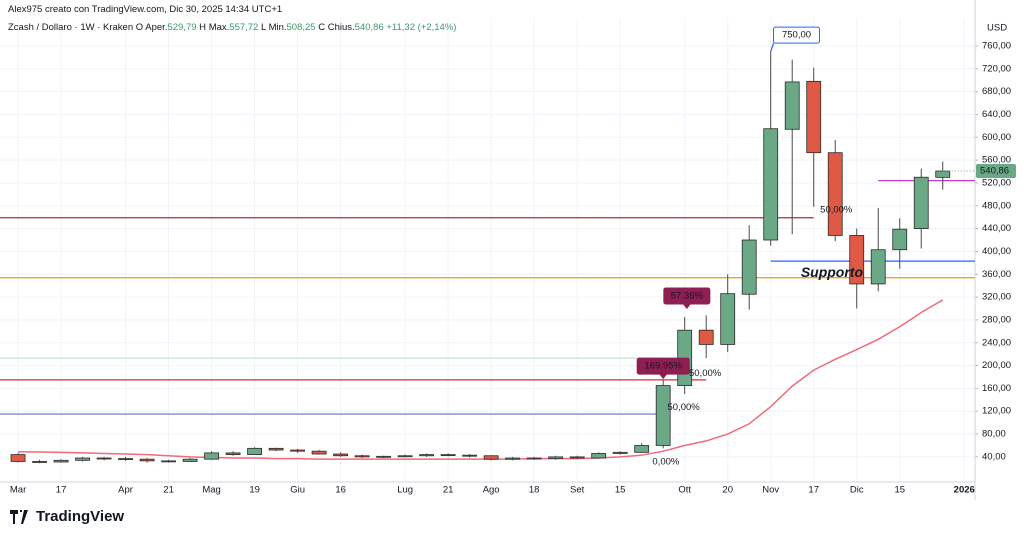 The image size is (1024, 538). Describe the element at coordinates (996, 319) in the screenshot. I see `y-tick-label: 280,00` at that location.